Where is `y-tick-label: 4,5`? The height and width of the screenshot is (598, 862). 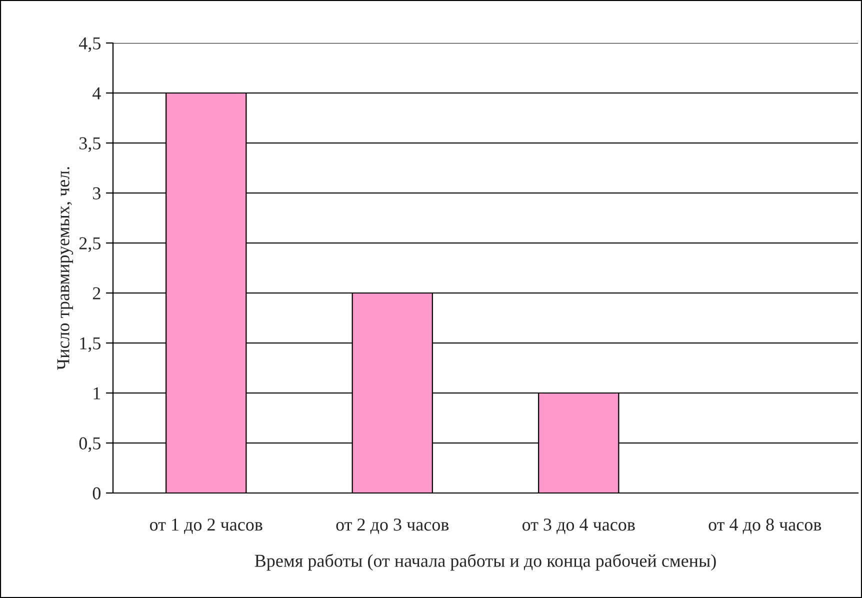 y-tick-label: 4,5 is located at coordinates (89, 44).